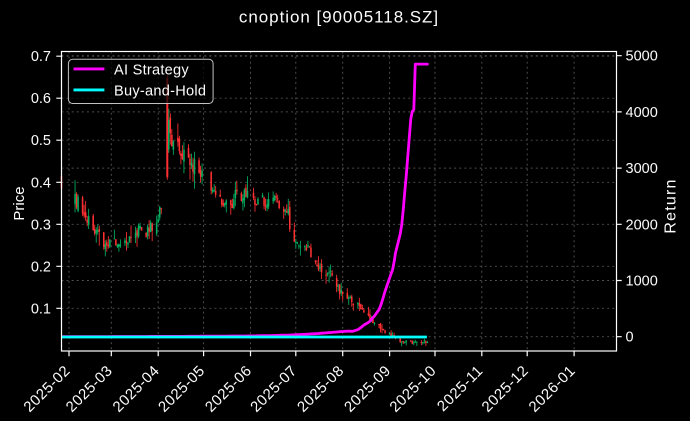 The height and width of the screenshot is (421, 690). I want to click on svg-text: 0.3, so click(41, 225).